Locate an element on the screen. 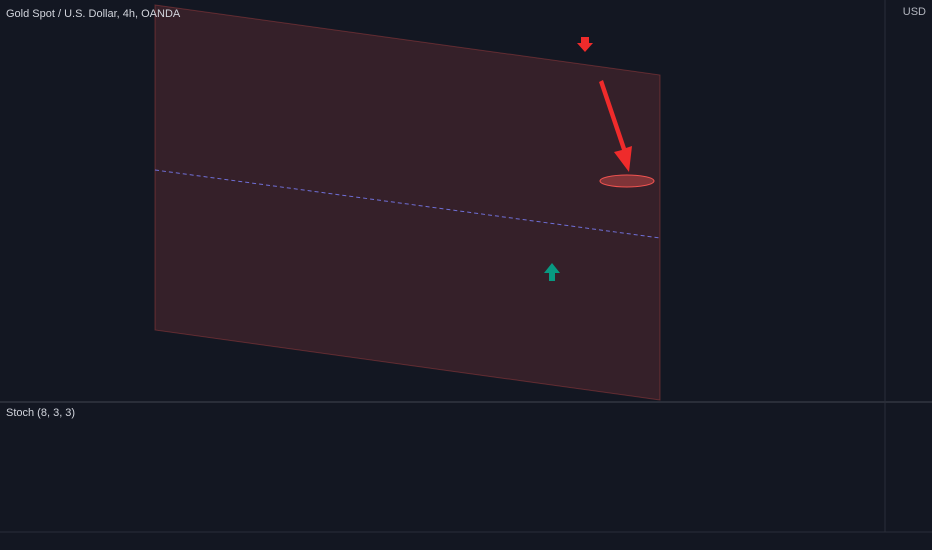 The image size is (932, 550). chart-title: Gold Spot / U.S. Dollar, 4h, OANDA is located at coordinates (93, 14).